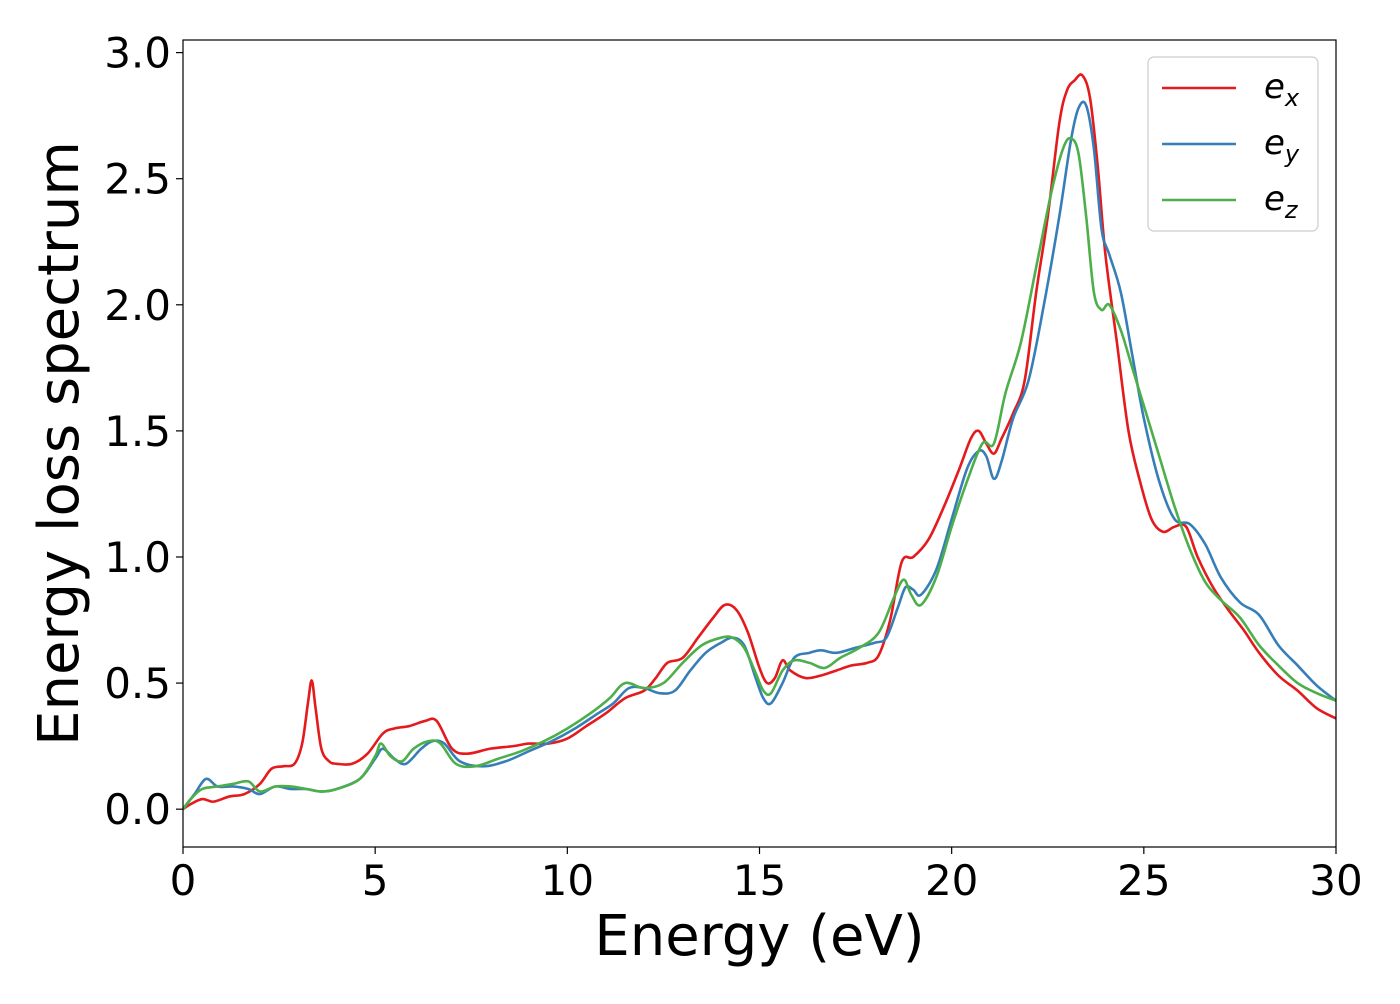  What do you see at coordinates (137, 53) in the screenshot?
I see `y-tick-label: 3.0` at bounding box center [137, 53].